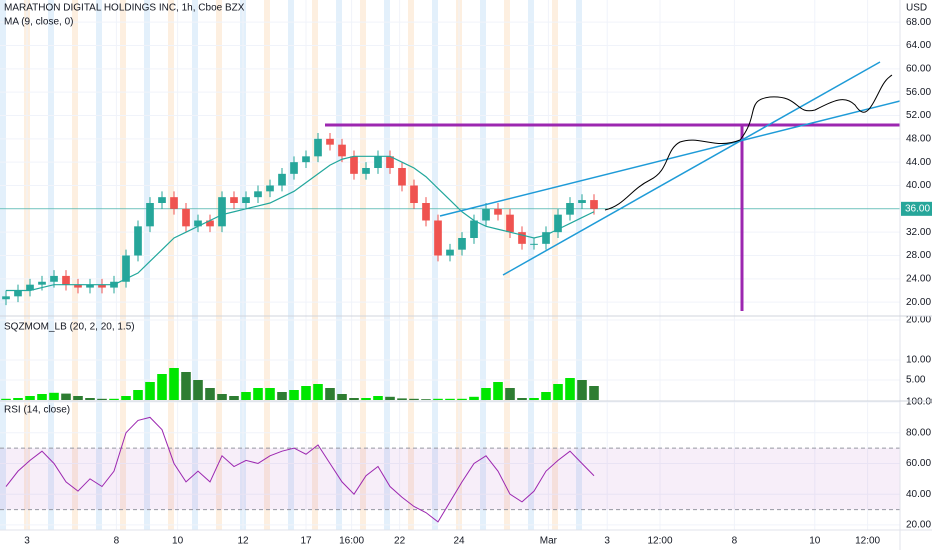 This screenshot has width=932, height=550. What do you see at coordinates (549, 541) in the screenshot?
I see `x-tick-label: Mar` at bounding box center [549, 541].